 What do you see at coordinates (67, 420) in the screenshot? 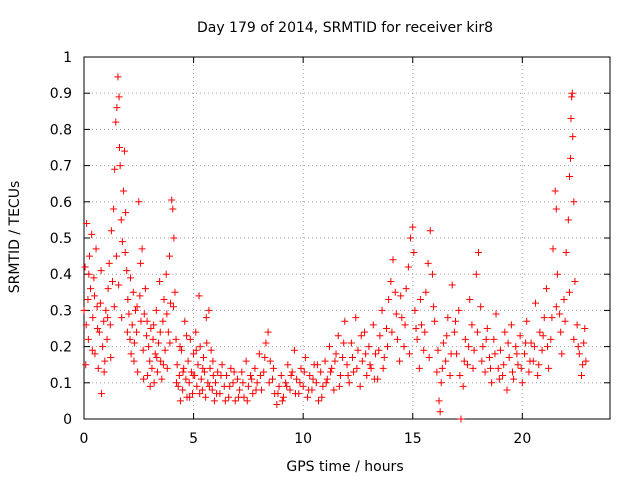
I see `y-tick-label: 0` at bounding box center [67, 420].